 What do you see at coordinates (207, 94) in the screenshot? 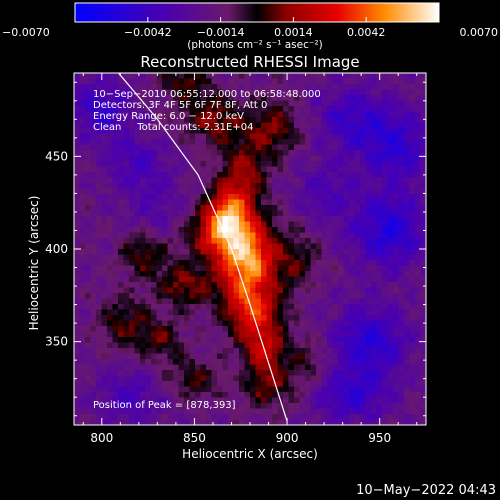
I see `annotation-time-range: 10−Sep−2010 06:55:12.000 to 06:58:48.000` at bounding box center [207, 94].